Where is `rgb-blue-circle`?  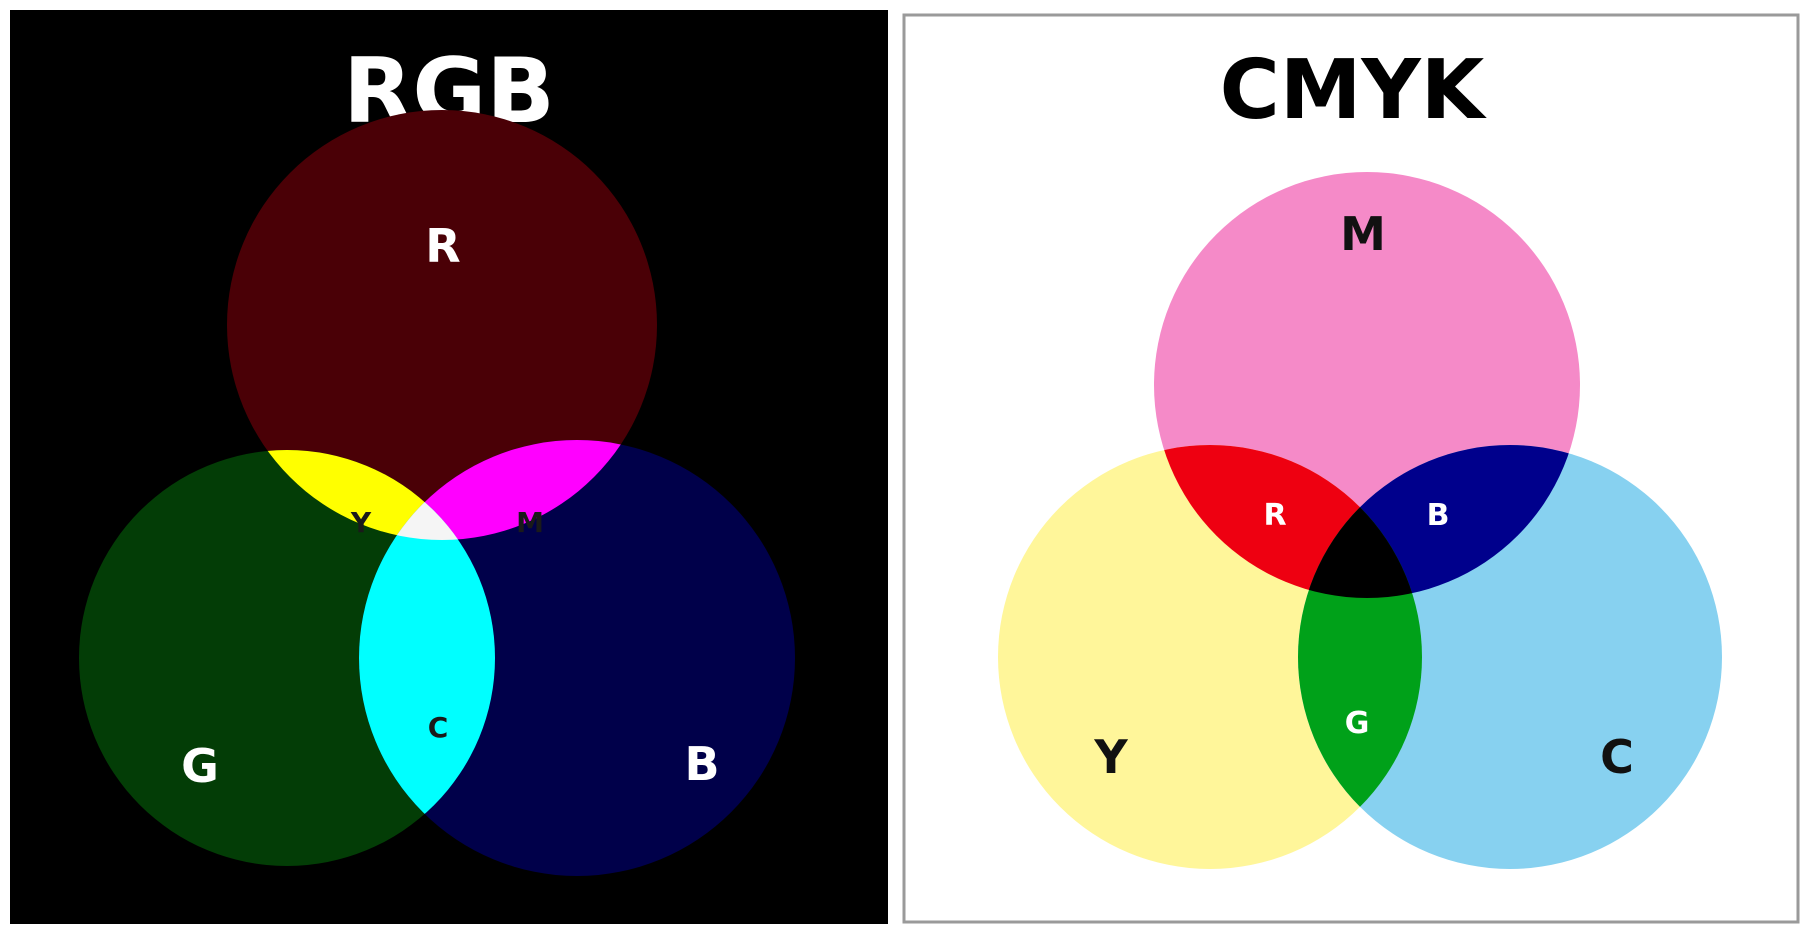
rgb-blue-circle is located at coordinates (577, 658).